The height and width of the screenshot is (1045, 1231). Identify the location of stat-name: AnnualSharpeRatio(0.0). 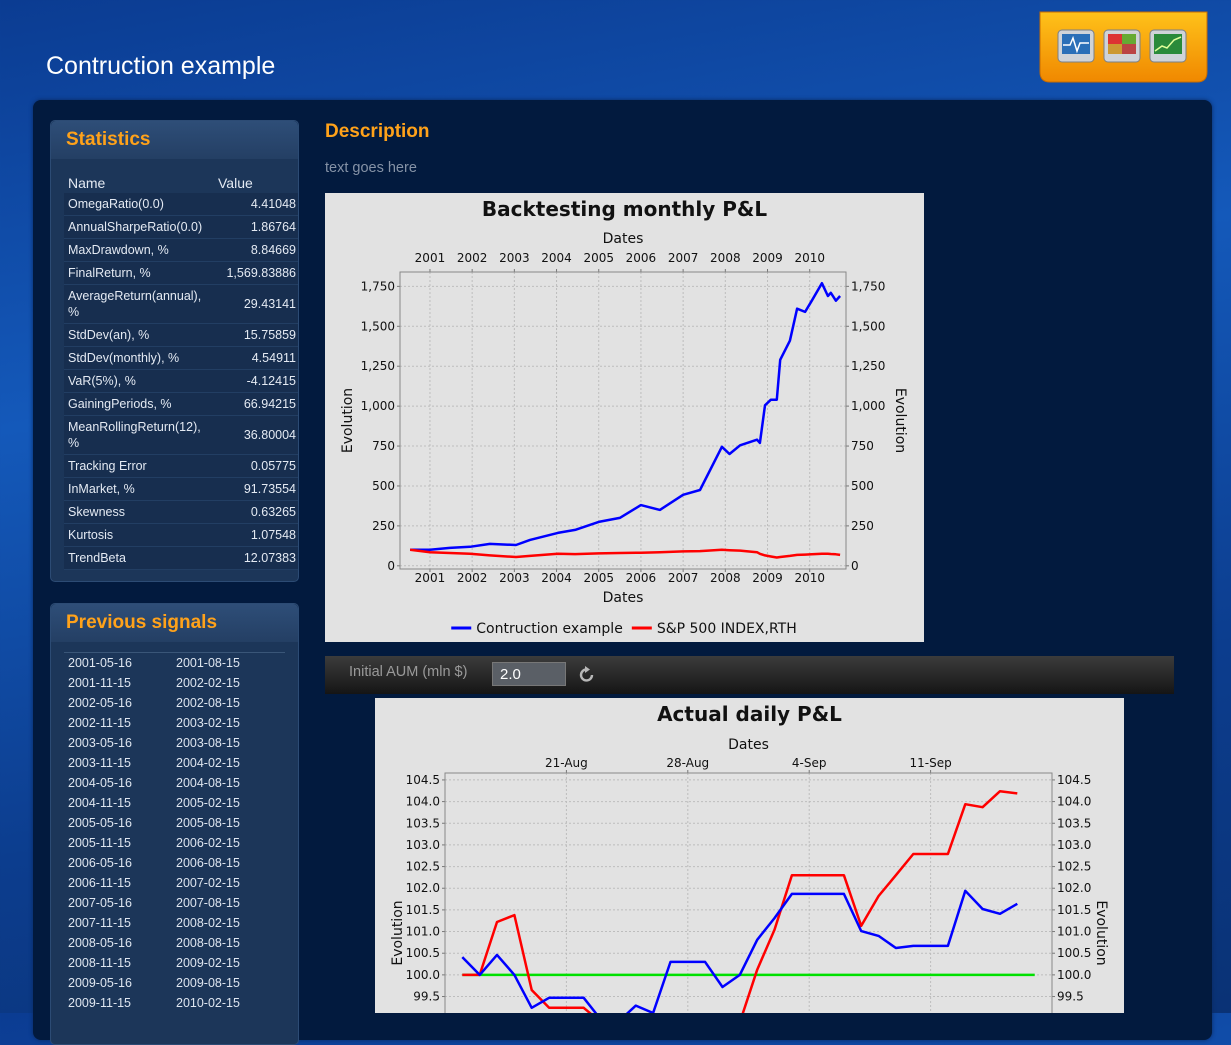
(137, 227).